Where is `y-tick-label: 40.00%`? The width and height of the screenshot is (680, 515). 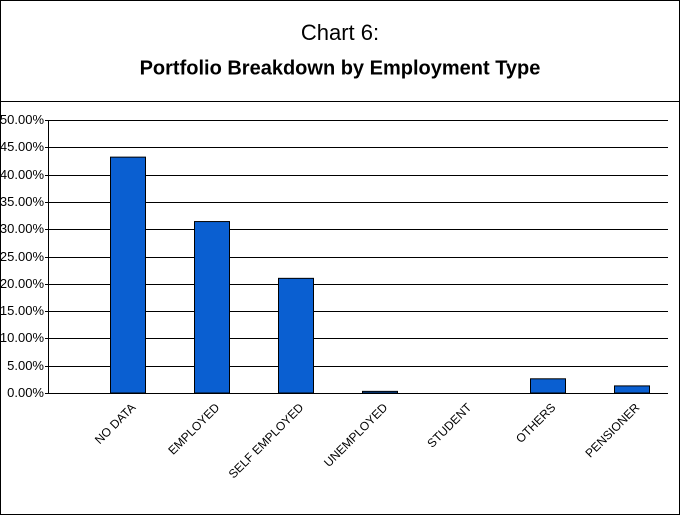 y-tick-label: 40.00% is located at coordinates (22, 174).